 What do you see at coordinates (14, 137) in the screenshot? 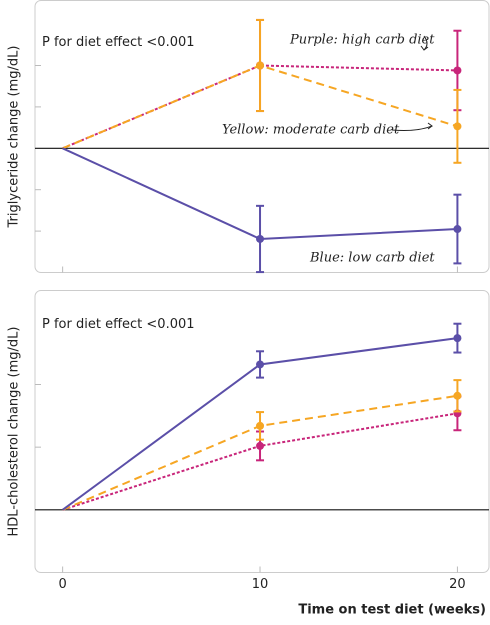
I see `y-axis-label: Triglyceride change (mg/dL)` at bounding box center [14, 137].